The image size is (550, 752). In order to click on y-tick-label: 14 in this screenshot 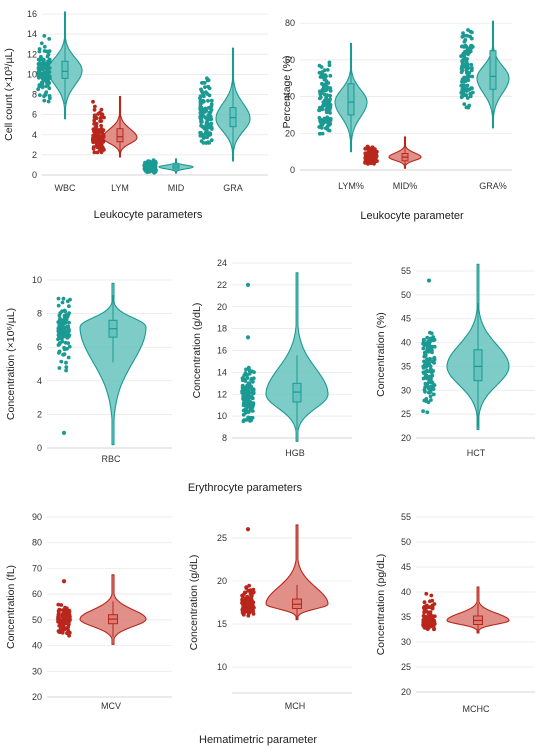, I will do `click(222, 372)`.